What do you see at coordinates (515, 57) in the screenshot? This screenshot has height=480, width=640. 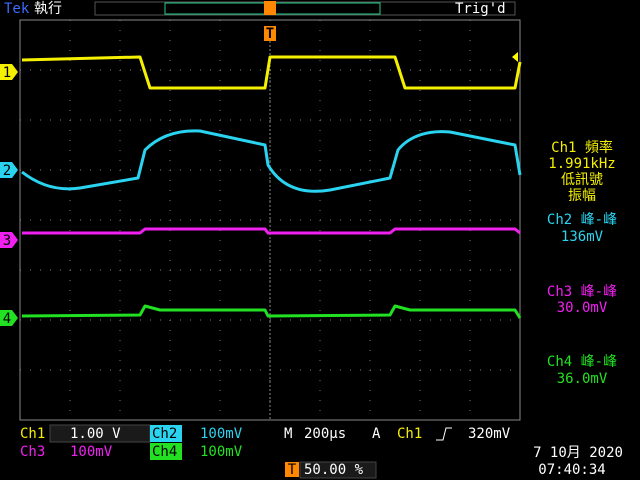 I see `trigger-level` at bounding box center [515, 57].